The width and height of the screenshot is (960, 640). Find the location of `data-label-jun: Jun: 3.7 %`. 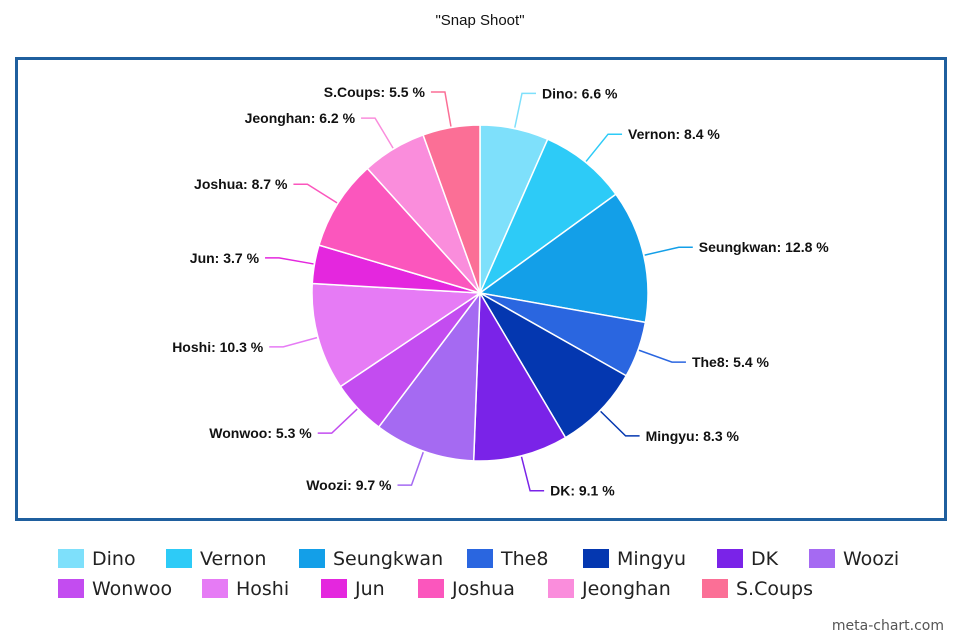

data-label-jun: Jun: 3.7 % is located at coordinates (225, 258).